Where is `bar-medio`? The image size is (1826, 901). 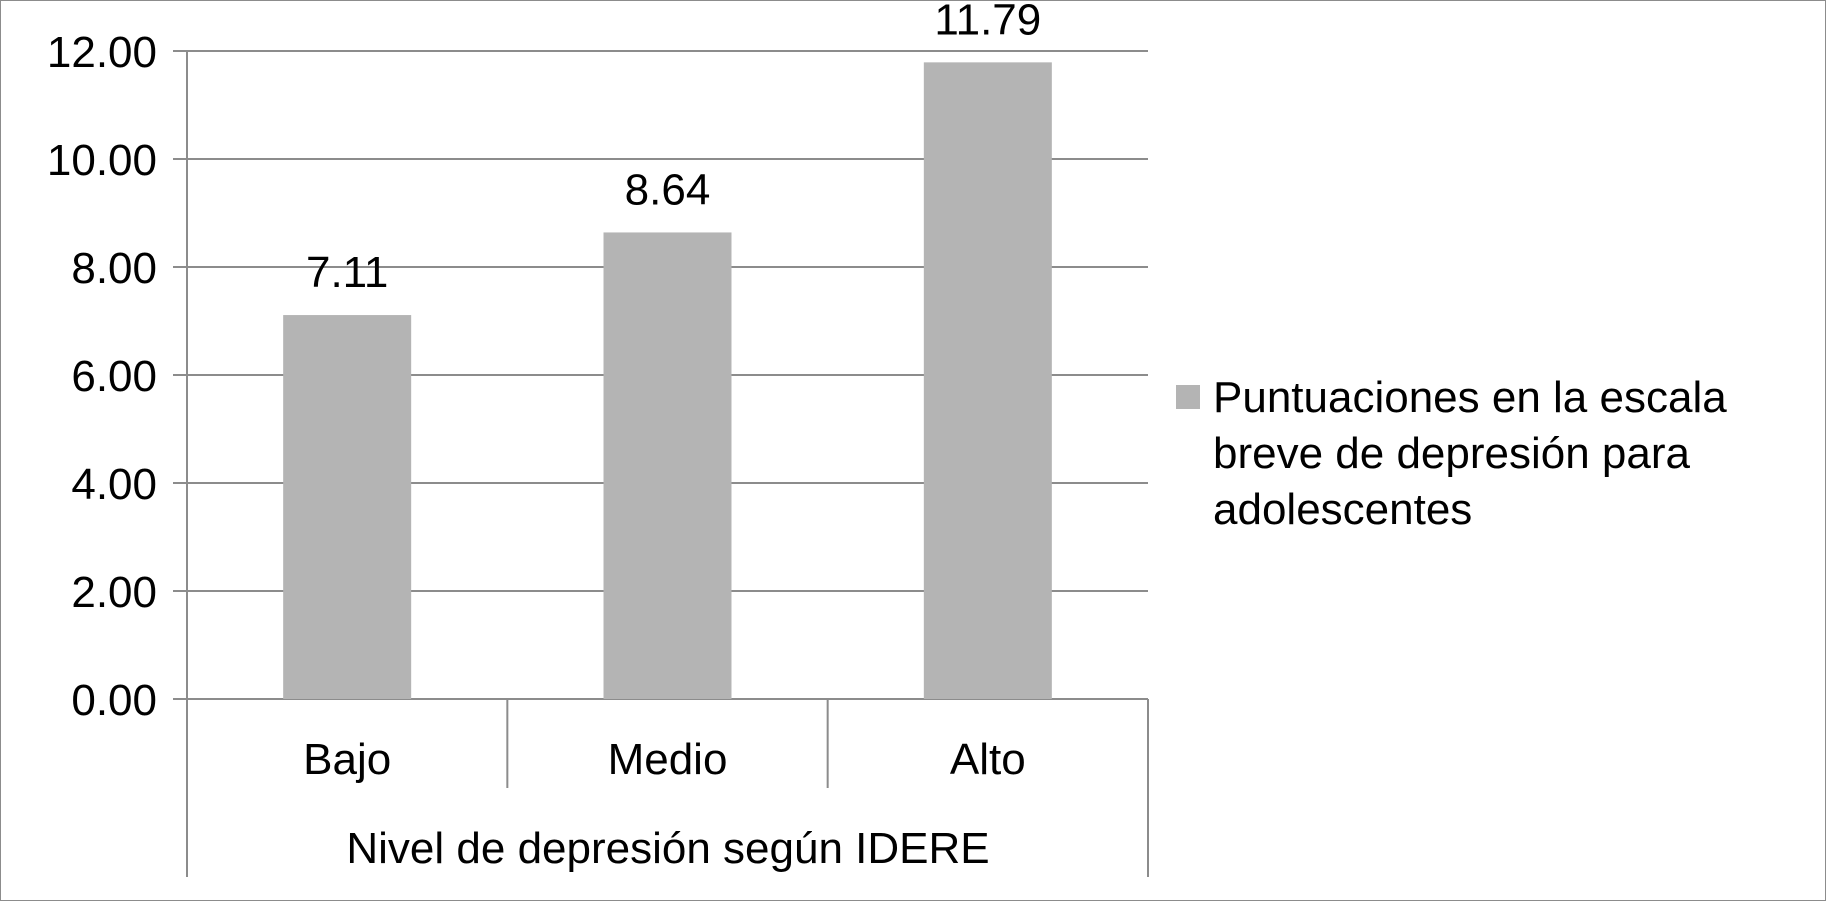 bar-medio is located at coordinates (667, 465).